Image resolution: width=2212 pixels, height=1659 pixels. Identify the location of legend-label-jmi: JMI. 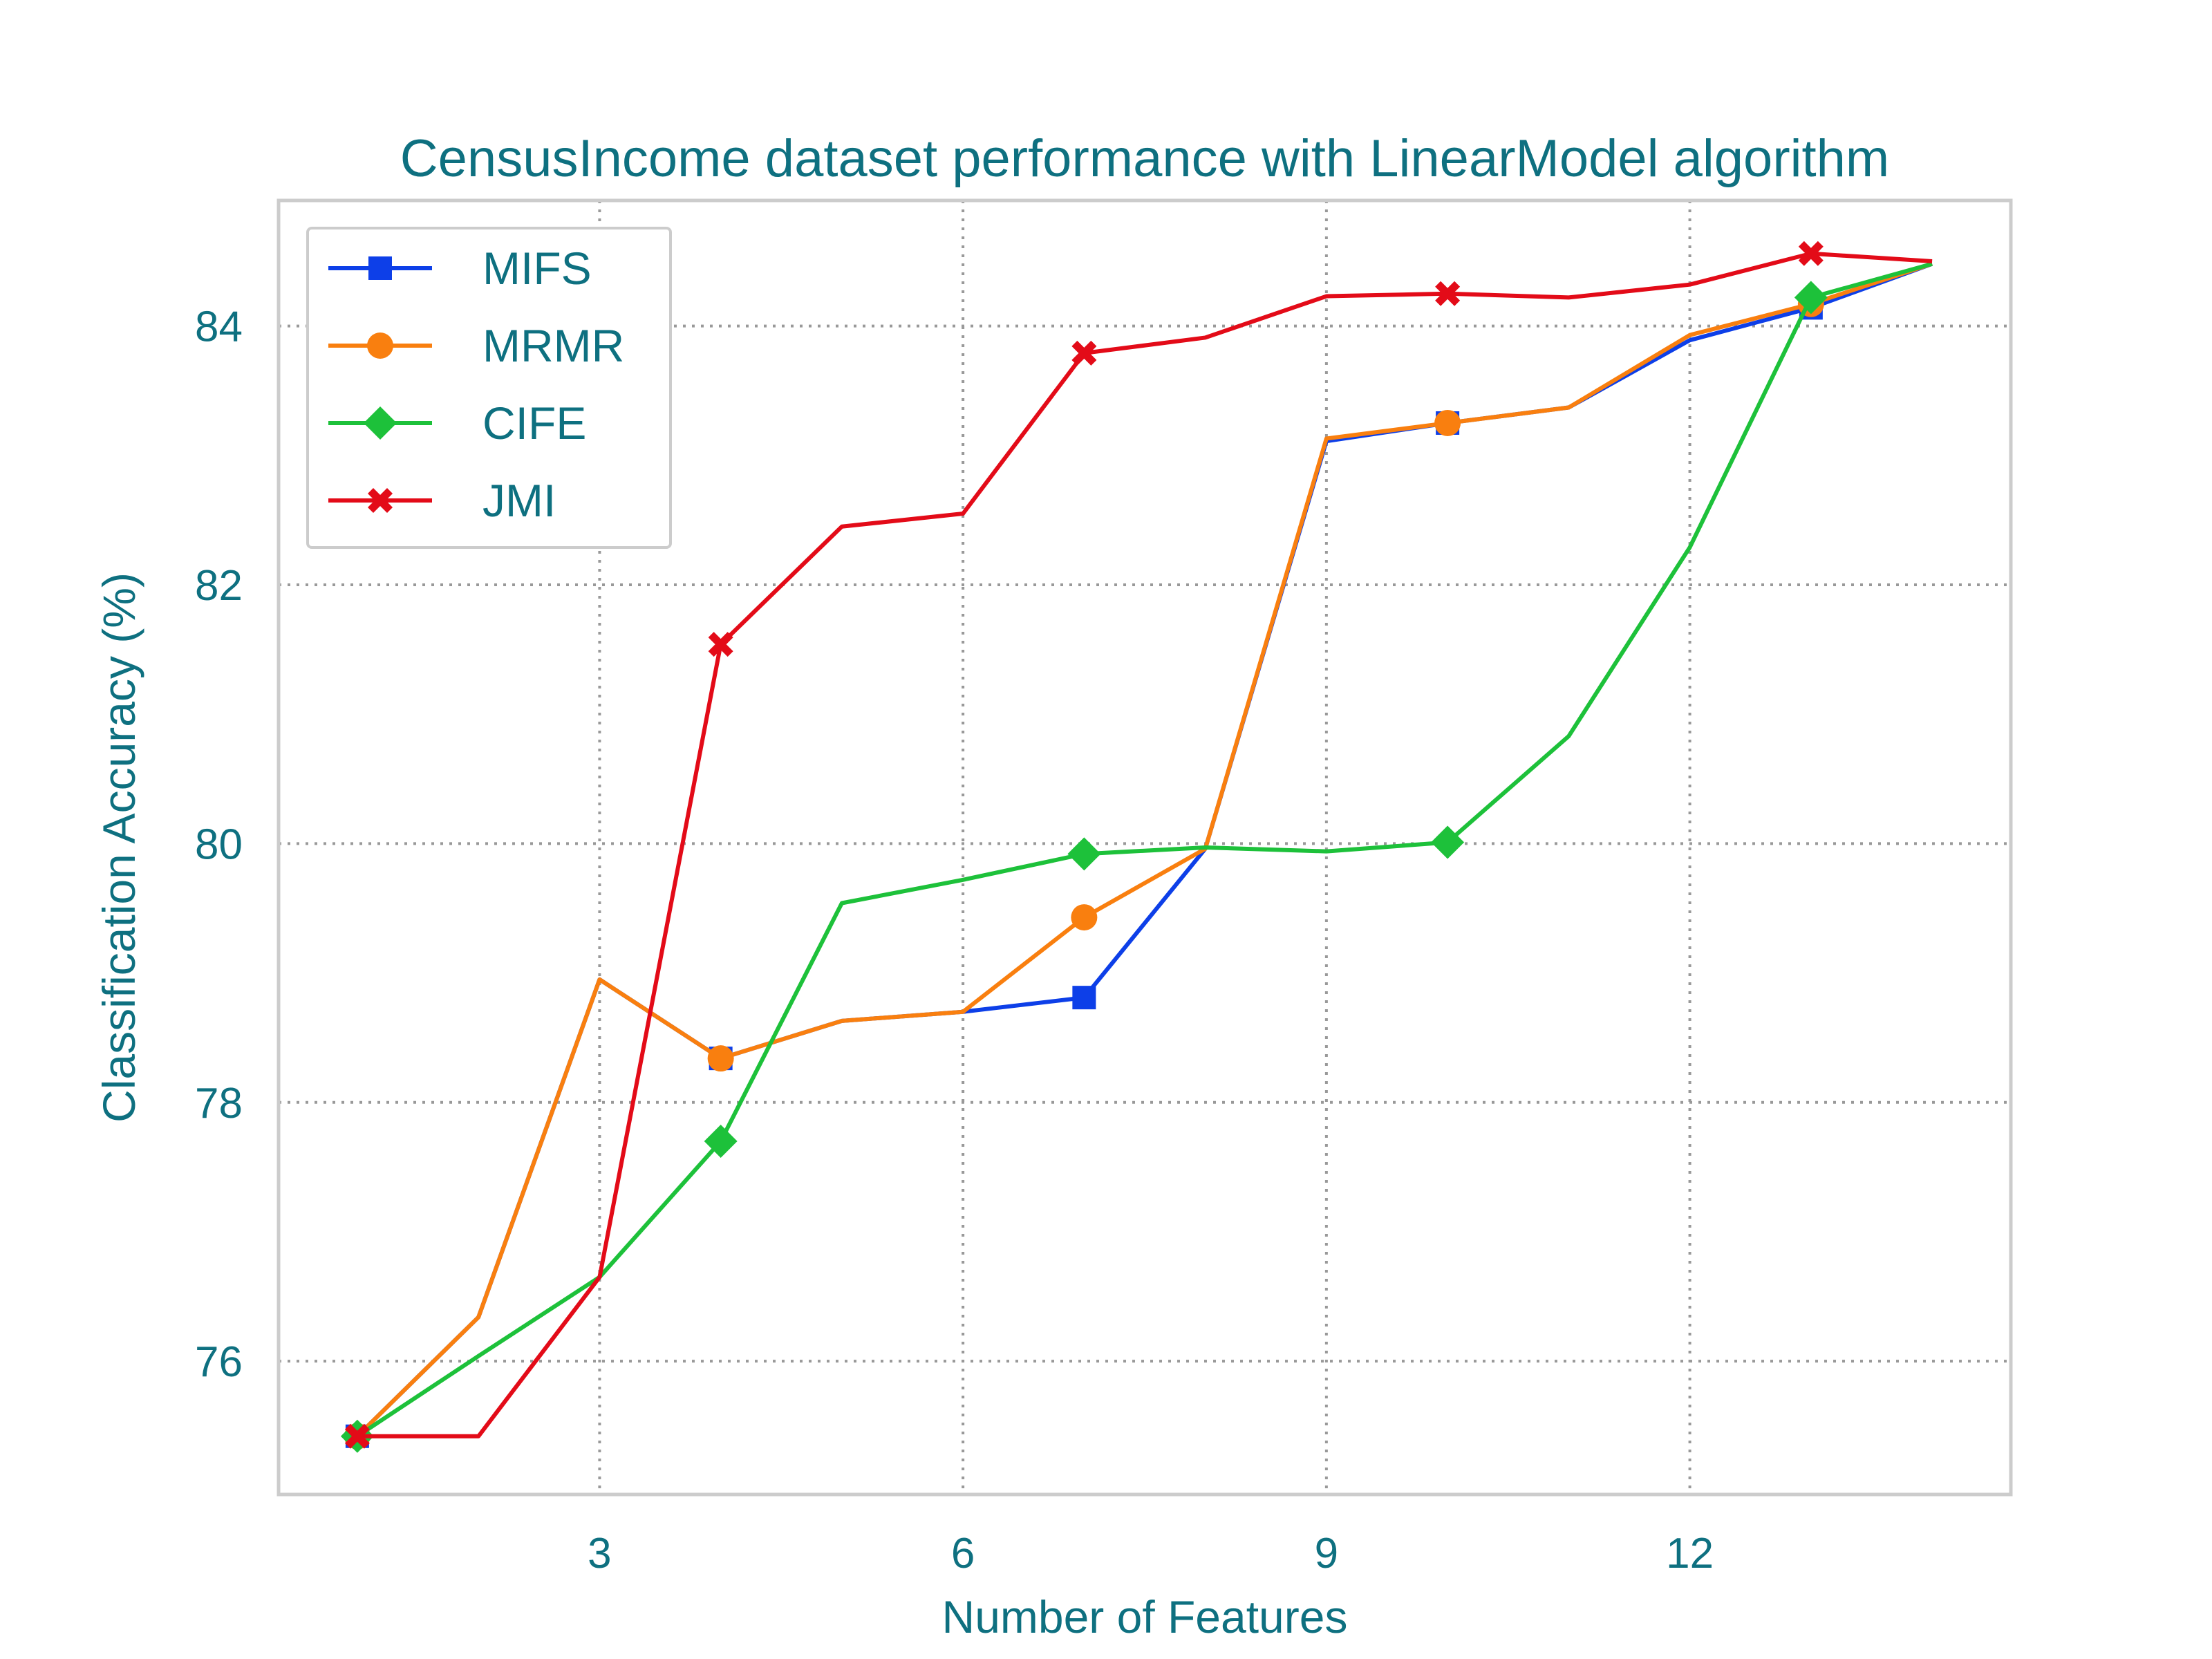
(519, 501).